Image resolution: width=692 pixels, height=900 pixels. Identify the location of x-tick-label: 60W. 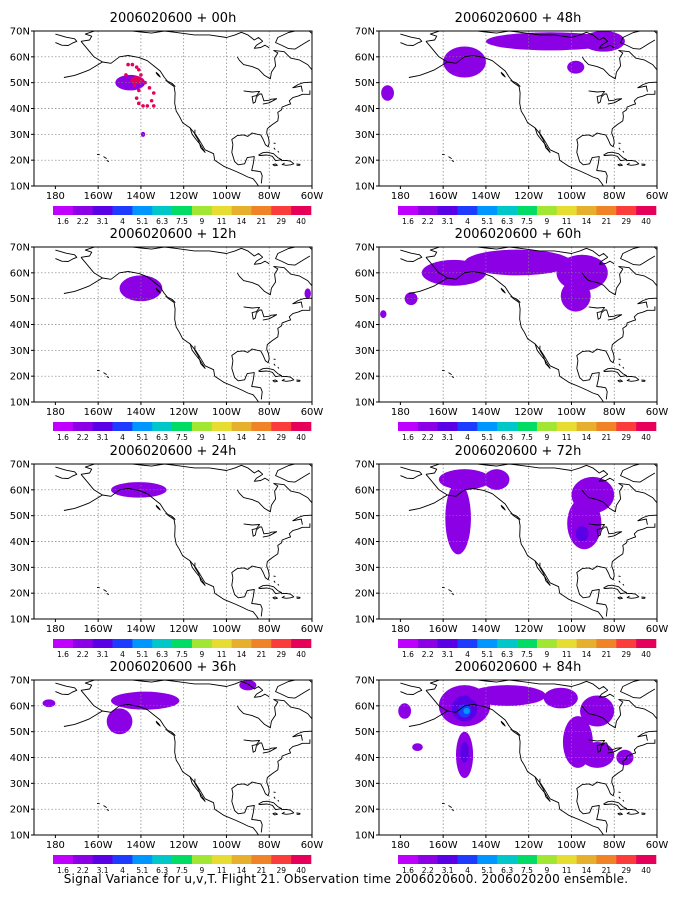
(657, 845).